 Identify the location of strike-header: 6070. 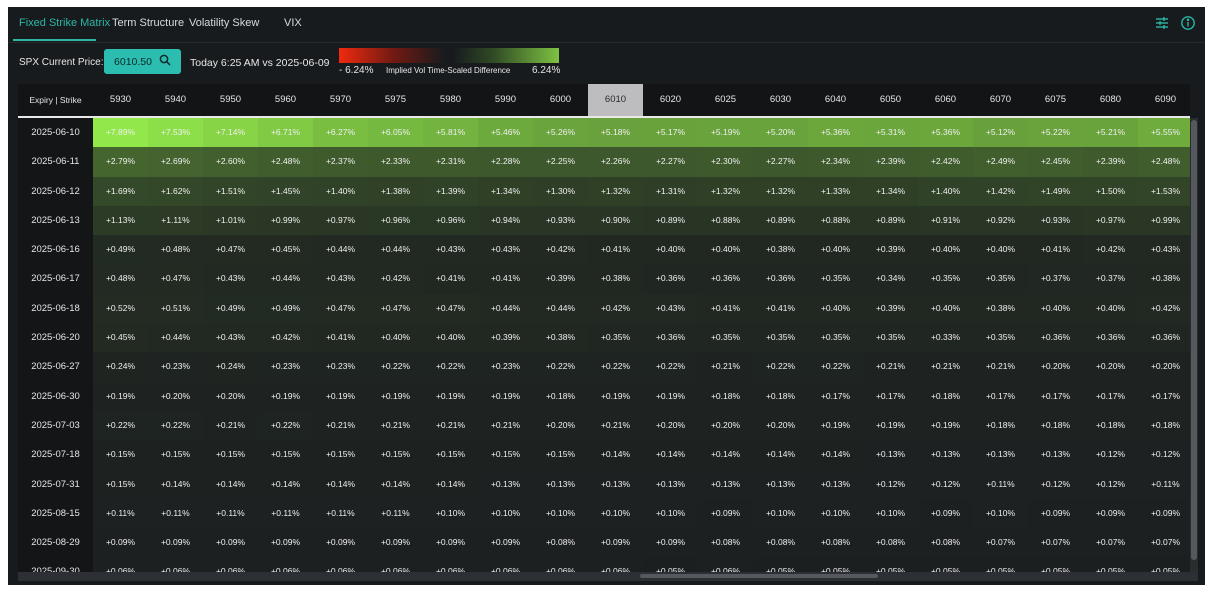
(1000, 99).